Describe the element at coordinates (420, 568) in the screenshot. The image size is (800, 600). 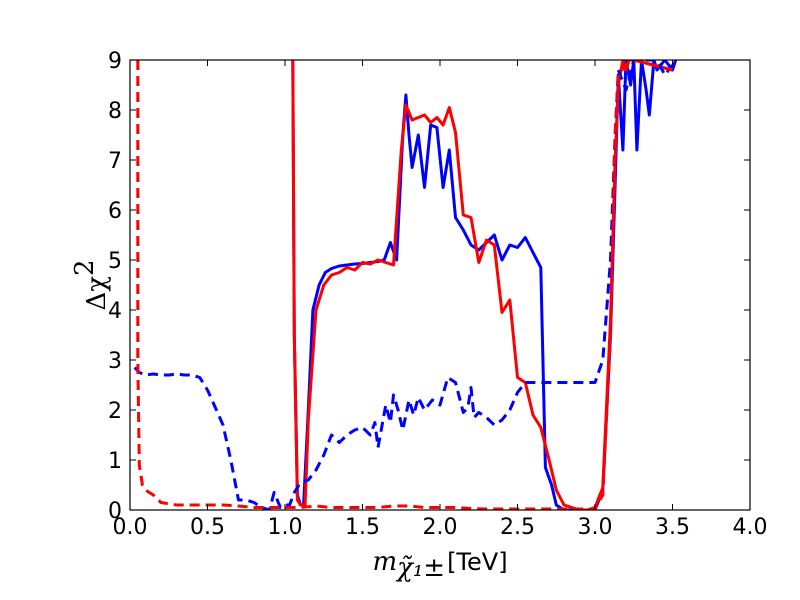
I see `x-axis-subscript: χ̃₁±` at that location.